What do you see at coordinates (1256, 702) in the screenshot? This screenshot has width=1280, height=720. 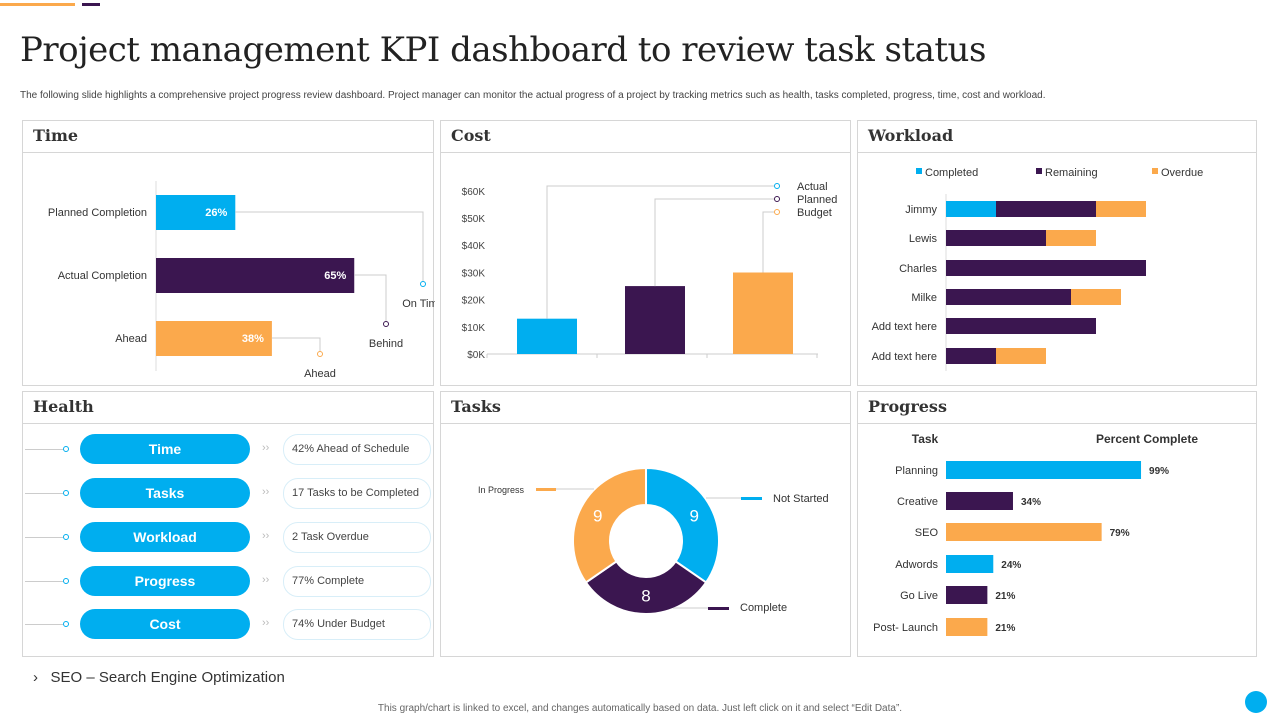 I see `circle-icon` at bounding box center [1256, 702].